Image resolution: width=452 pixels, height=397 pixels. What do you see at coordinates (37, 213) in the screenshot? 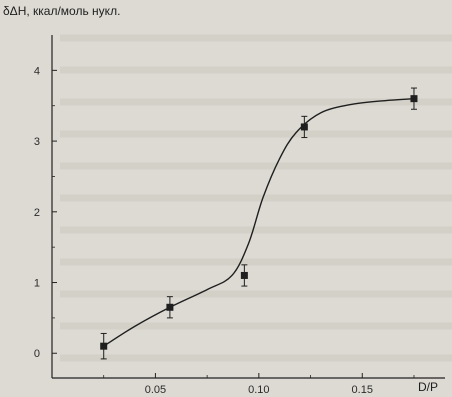
I see `y-tick-label: 2` at bounding box center [37, 213].